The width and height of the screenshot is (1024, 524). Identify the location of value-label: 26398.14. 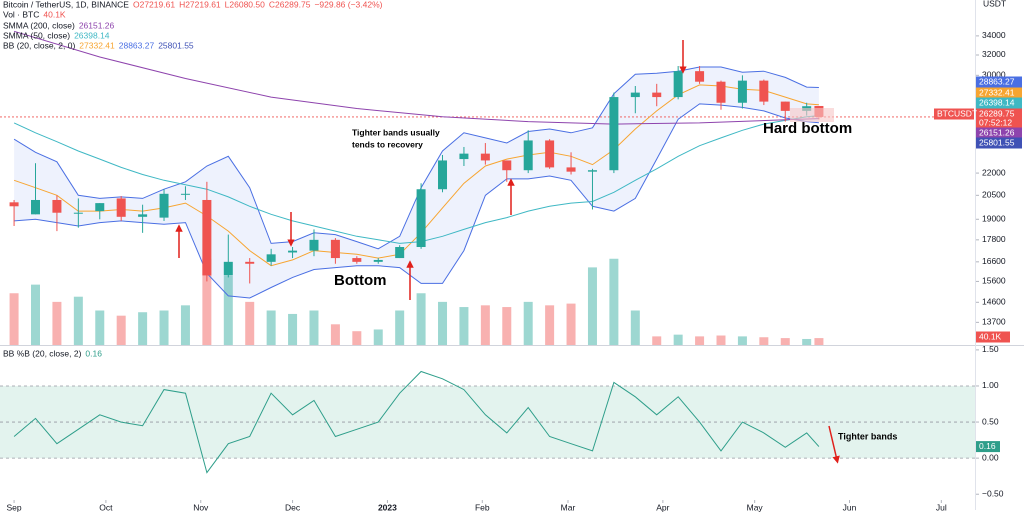
(997, 102).